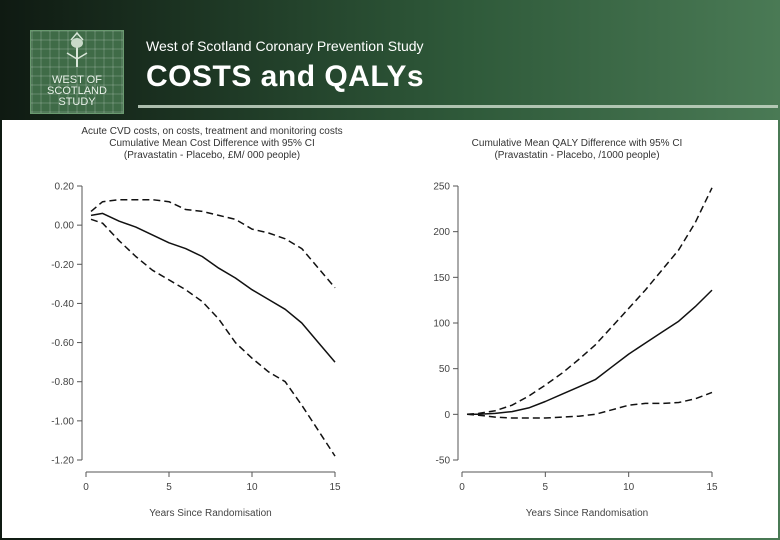 The height and width of the screenshot is (540, 780). What do you see at coordinates (285, 76) in the screenshot?
I see `slide-title: COSTS and QALYs` at bounding box center [285, 76].